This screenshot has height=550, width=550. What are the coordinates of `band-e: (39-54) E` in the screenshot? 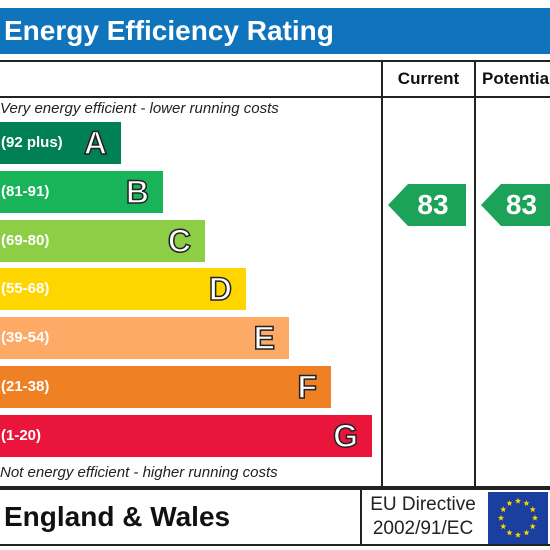 It's located at (144, 338).